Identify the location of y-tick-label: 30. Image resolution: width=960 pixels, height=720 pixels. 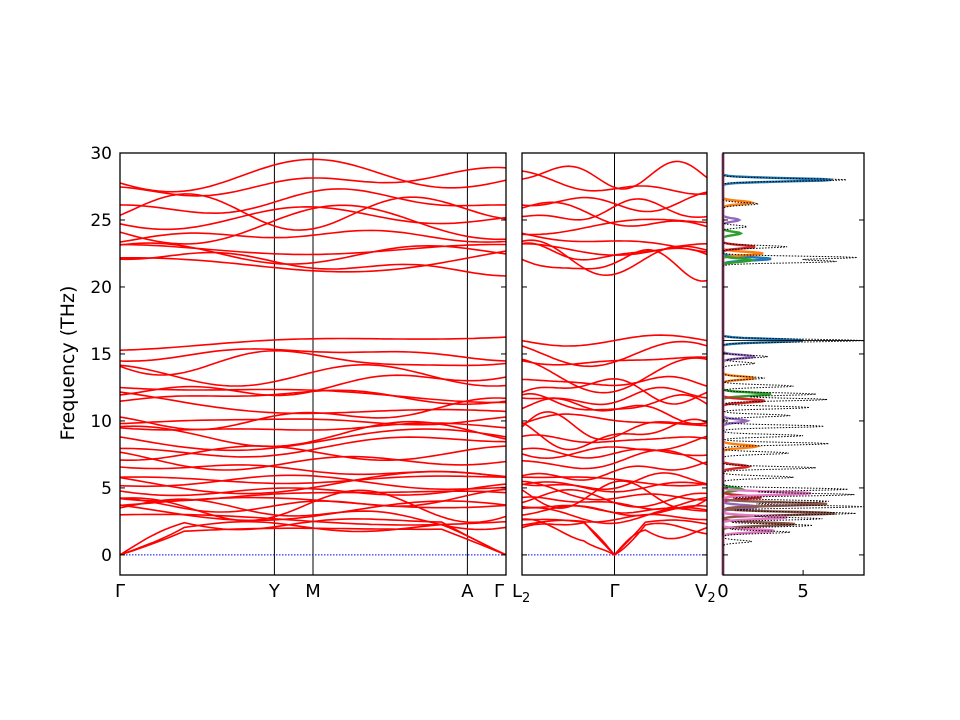
(101, 154).